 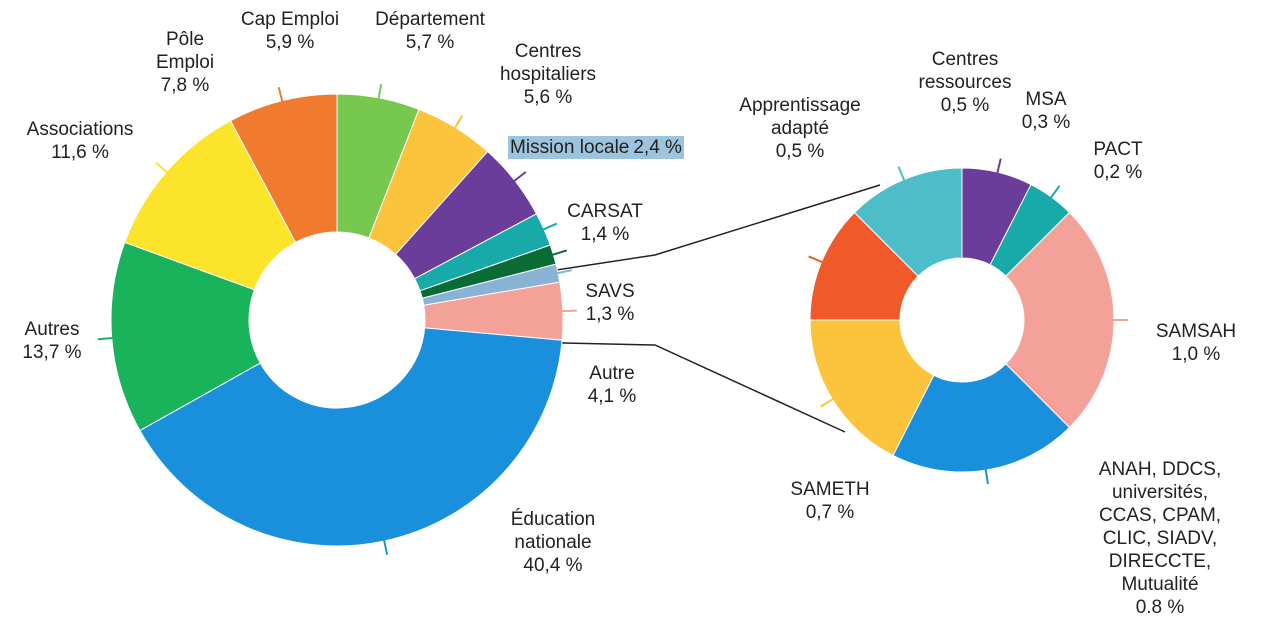 I want to click on value-label: 0.8 %, so click(x=1160, y=607).